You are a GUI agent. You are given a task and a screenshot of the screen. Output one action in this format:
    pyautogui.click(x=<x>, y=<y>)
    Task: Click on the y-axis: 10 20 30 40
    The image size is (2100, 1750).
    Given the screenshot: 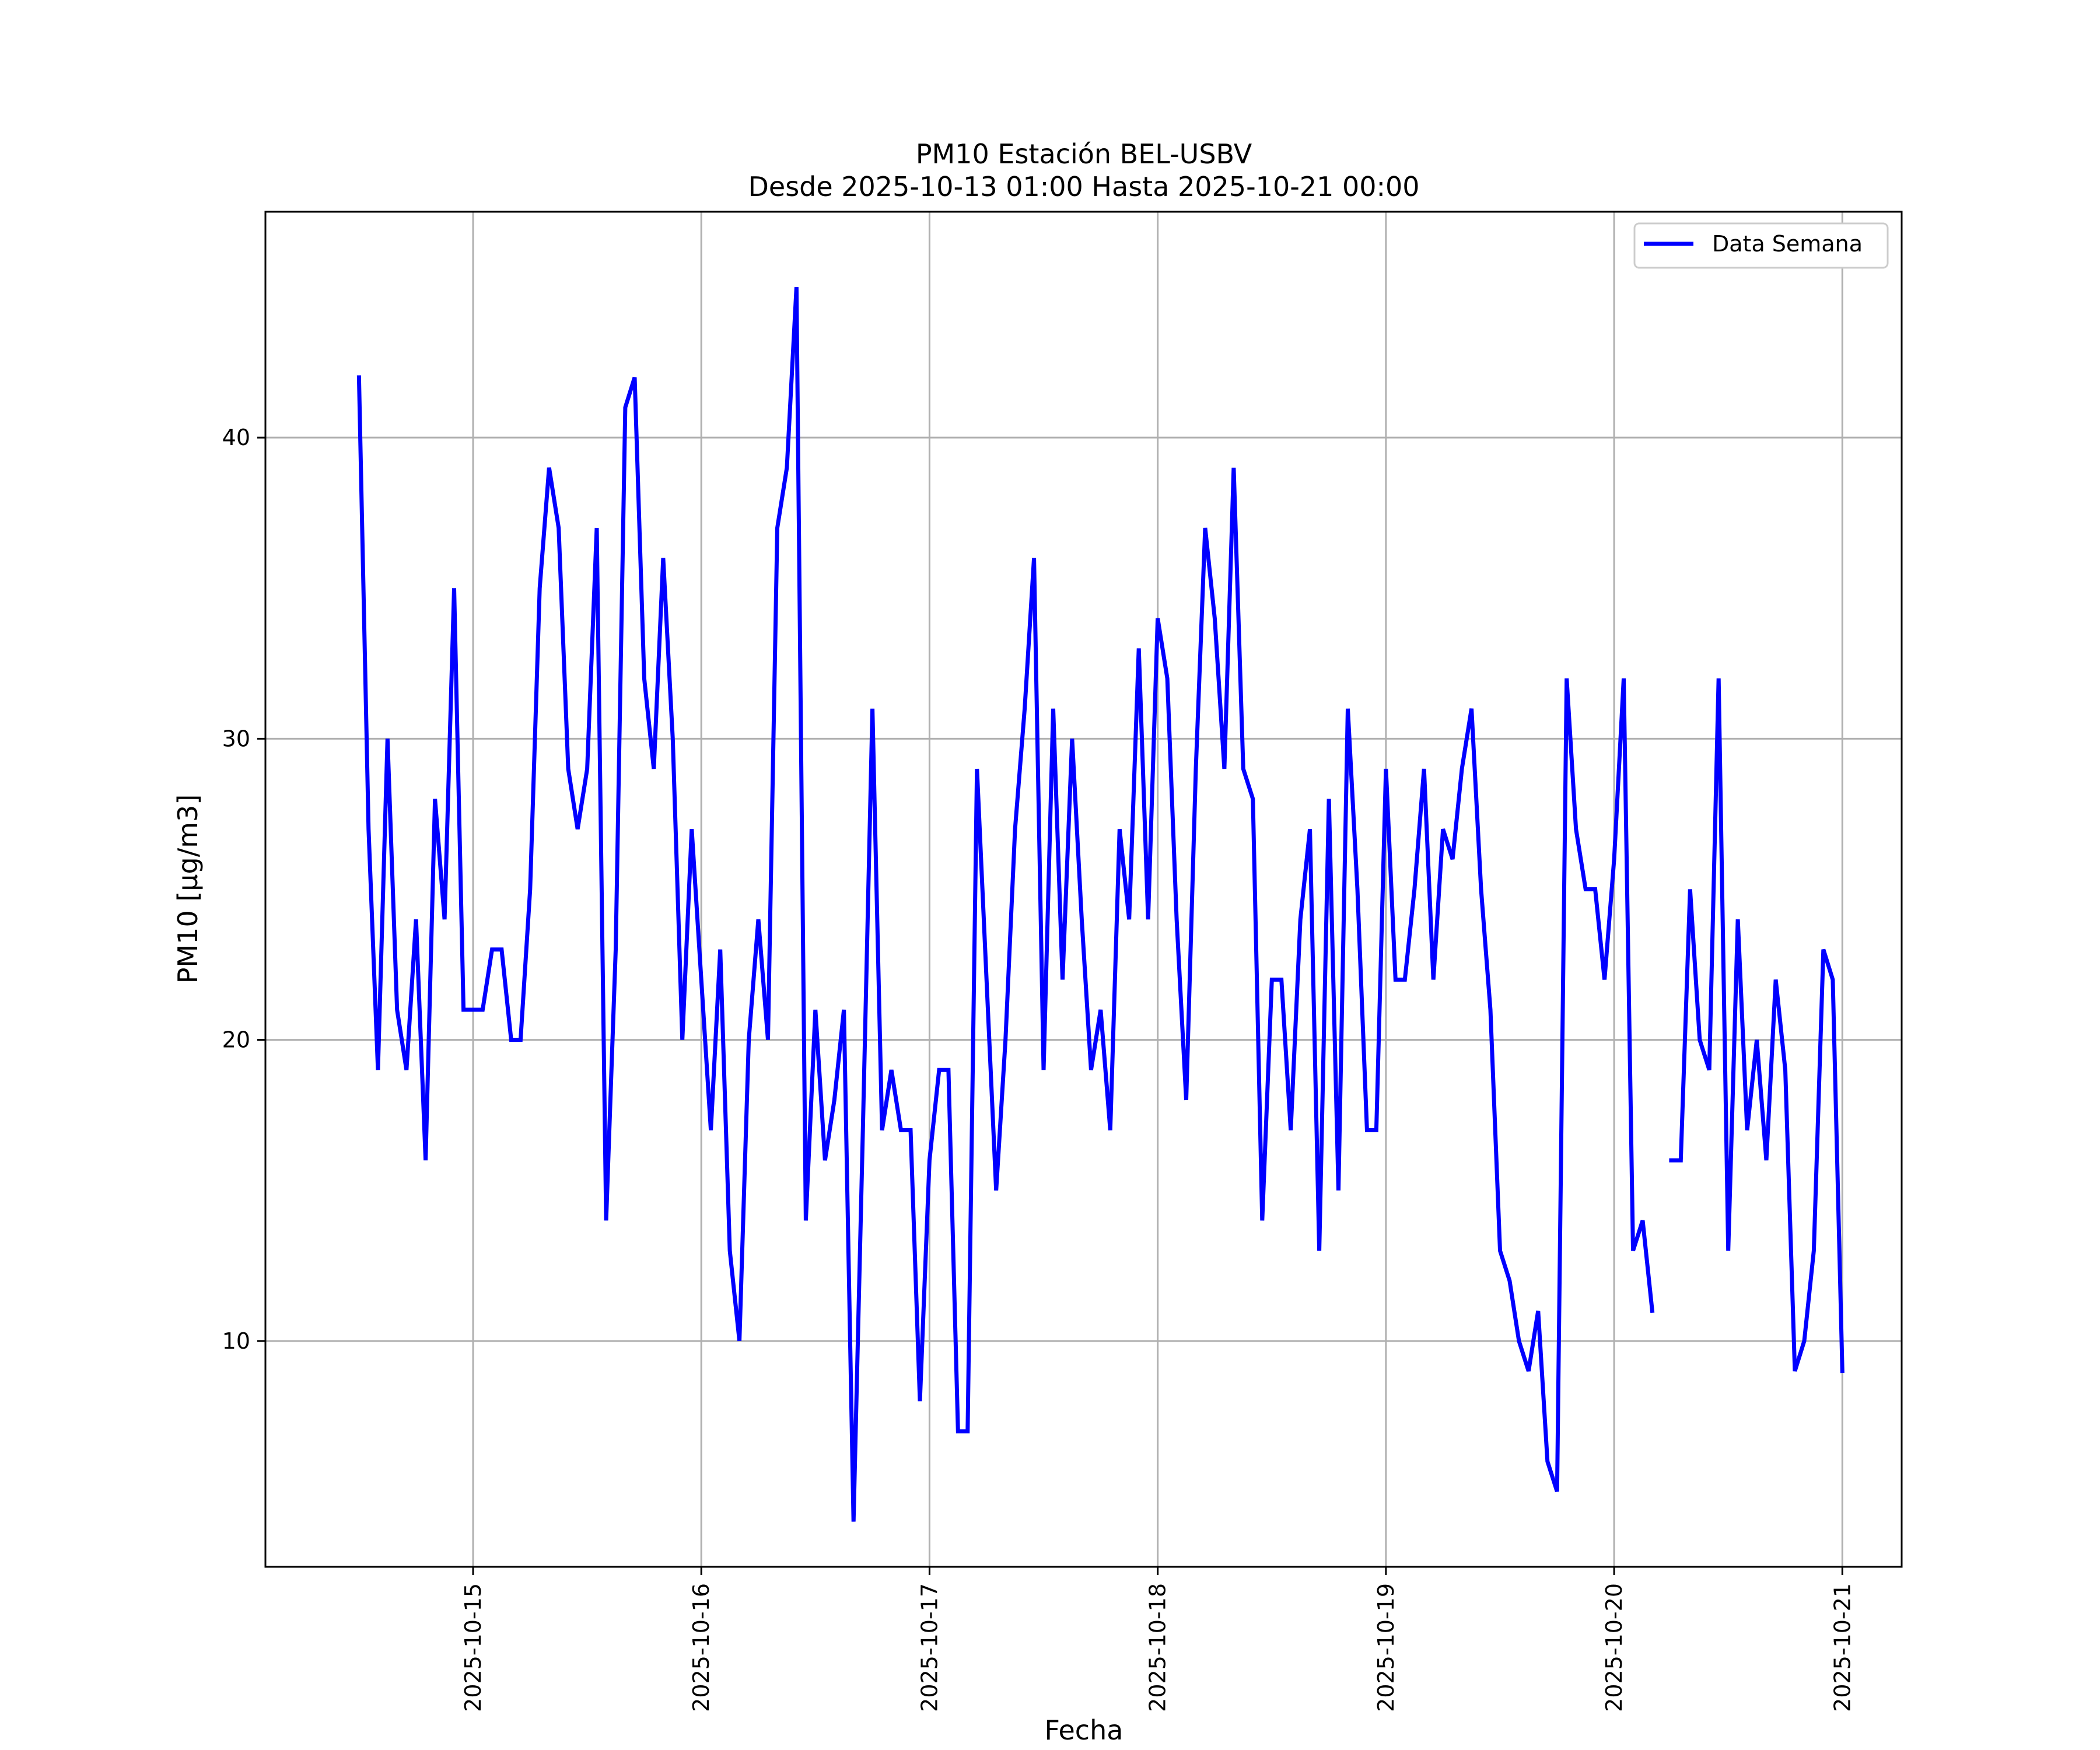 What is the action you would take?
    pyautogui.click(x=243, y=889)
    